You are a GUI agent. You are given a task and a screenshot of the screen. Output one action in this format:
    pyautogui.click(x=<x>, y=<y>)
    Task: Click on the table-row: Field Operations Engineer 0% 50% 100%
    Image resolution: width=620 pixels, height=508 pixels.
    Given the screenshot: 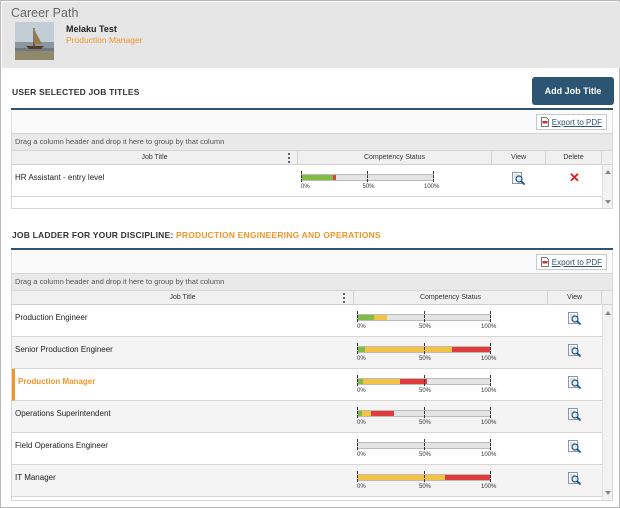 What is the action you would take?
    pyautogui.click(x=307, y=449)
    